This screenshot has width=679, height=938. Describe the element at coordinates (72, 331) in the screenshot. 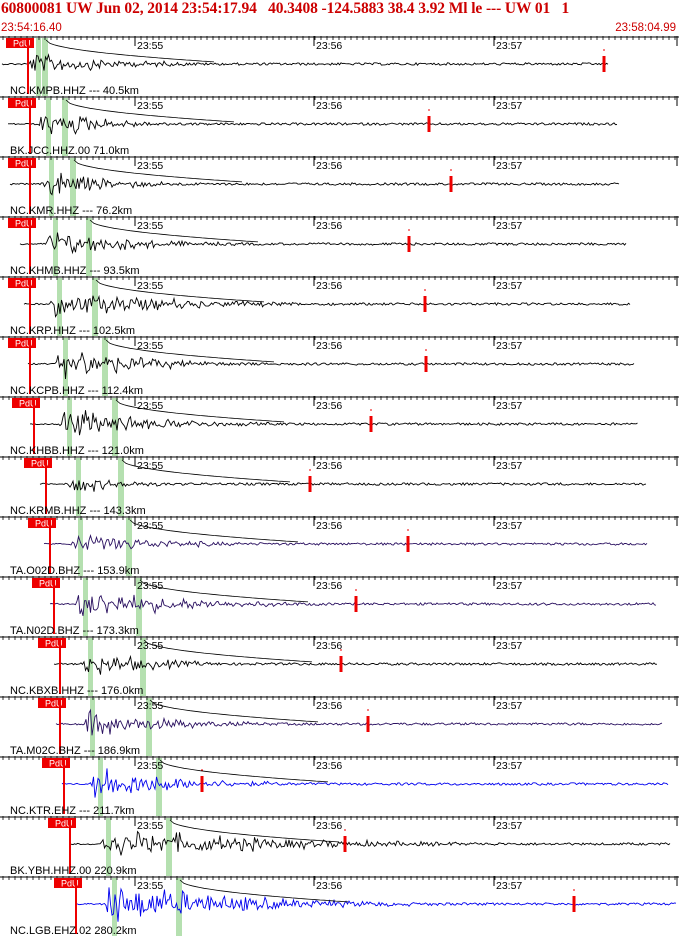

I see `station-label: NC.KRP.HHZ --- 102.5km` at that location.